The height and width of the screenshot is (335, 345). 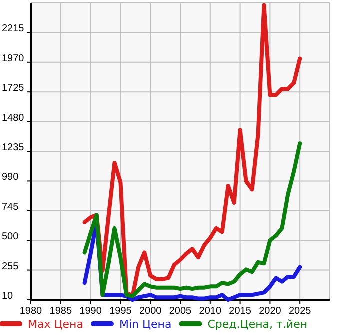 I want to click on y-tick-label: 2215, so click(x=13, y=29).